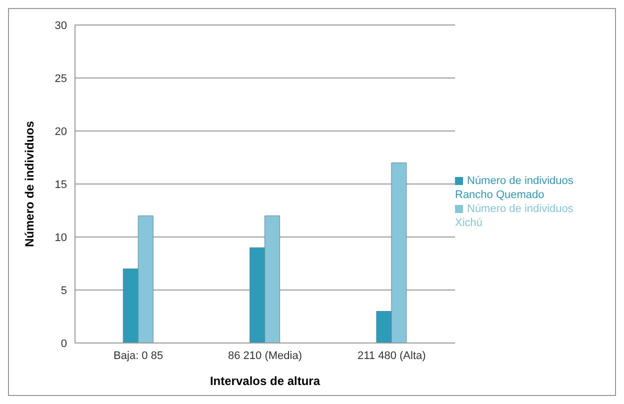 The width and height of the screenshot is (624, 404). What do you see at coordinates (63, 290) in the screenshot?
I see `y-tick-label: 5` at bounding box center [63, 290].